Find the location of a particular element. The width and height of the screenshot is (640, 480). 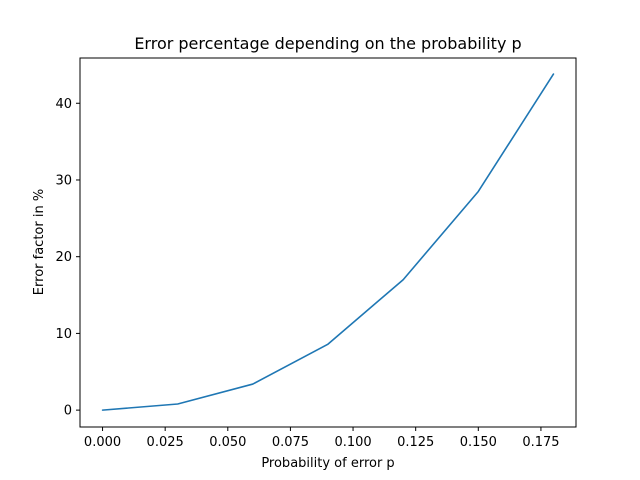

y-tick-label: 30 is located at coordinates (63, 180).